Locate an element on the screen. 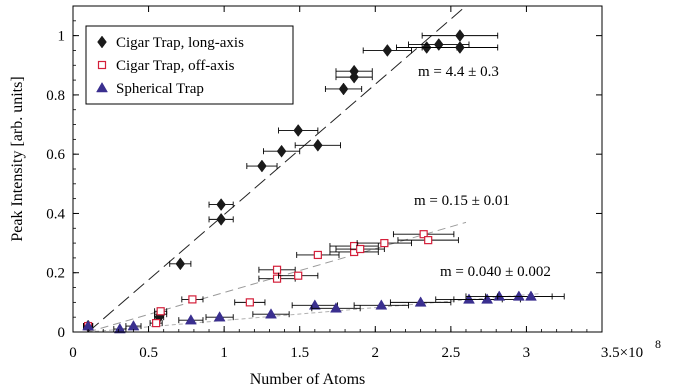 Image resolution: width=673 pixels, height=390 pixels. x-tick-label: 0 is located at coordinates (73, 353).